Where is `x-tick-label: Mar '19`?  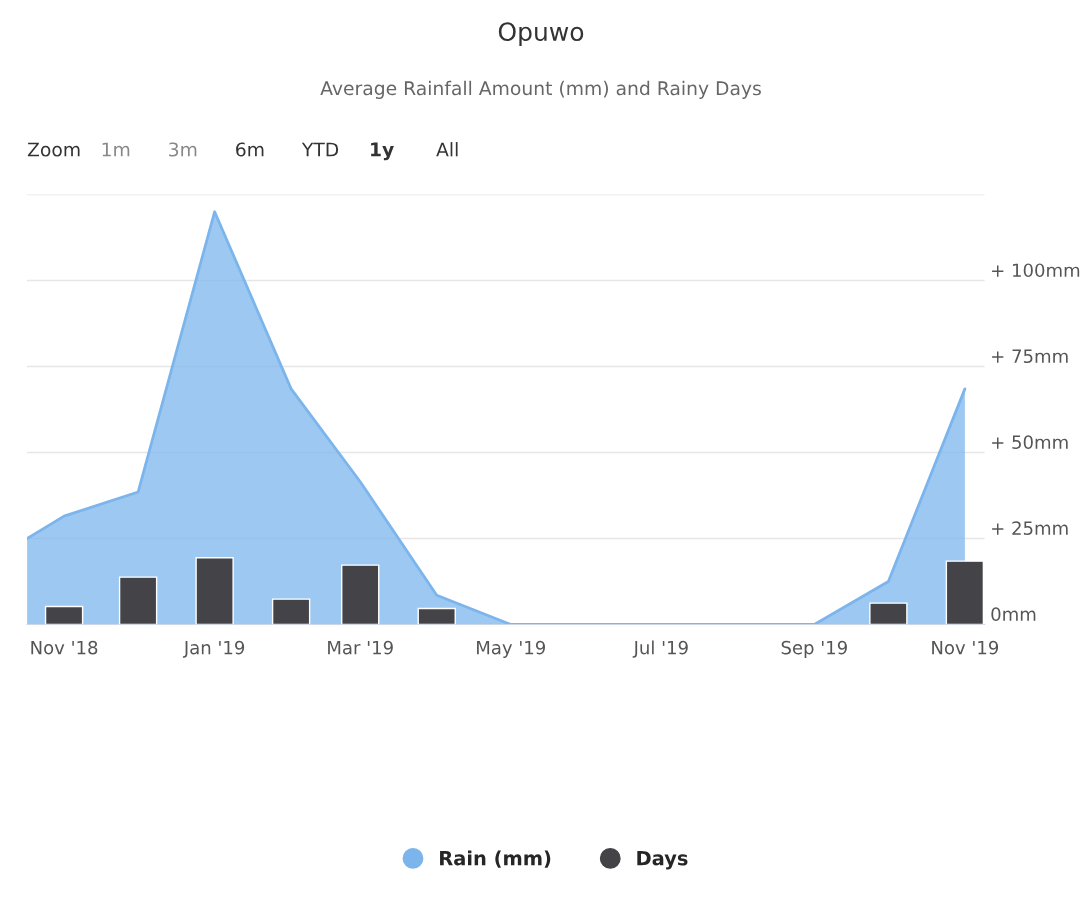
x-tick-label: Mar '19 is located at coordinates (360, 647).